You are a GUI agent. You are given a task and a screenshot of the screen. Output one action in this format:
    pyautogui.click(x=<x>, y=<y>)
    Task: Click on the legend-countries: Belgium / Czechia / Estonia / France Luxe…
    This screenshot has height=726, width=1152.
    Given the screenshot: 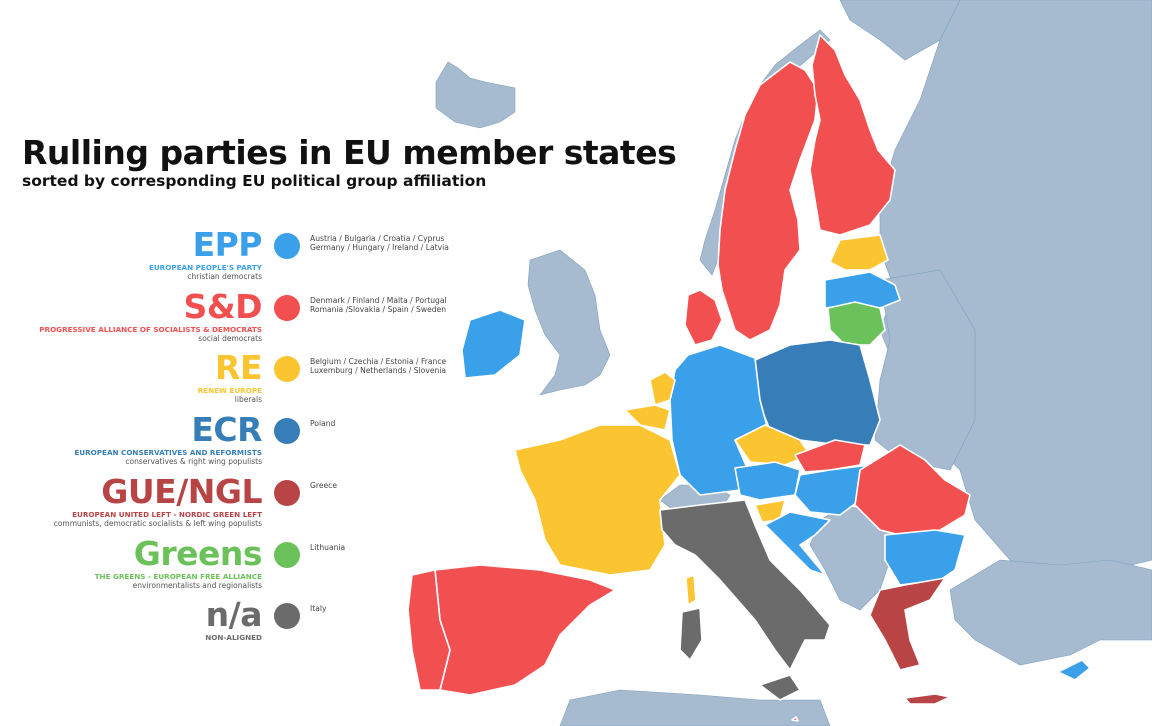 What is the action you would take?
    pyautogui.click(x=378, y=366)
    